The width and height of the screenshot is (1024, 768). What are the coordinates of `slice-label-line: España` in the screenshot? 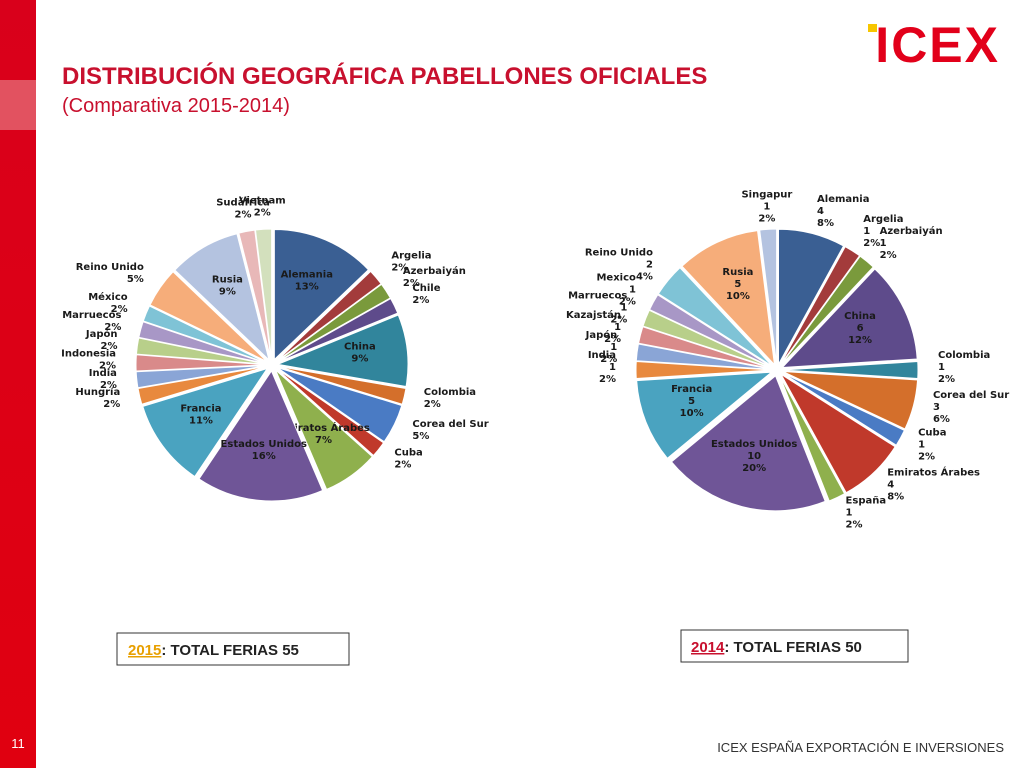 It's located at (866, 501).